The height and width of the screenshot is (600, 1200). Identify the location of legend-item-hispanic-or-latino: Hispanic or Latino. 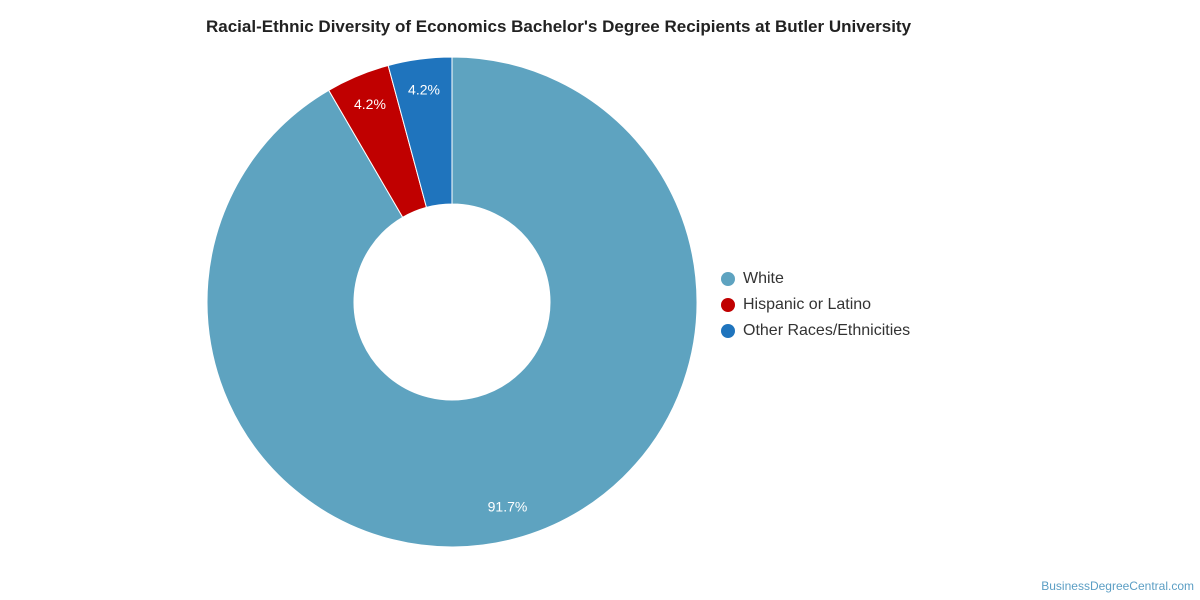
(815, 305).